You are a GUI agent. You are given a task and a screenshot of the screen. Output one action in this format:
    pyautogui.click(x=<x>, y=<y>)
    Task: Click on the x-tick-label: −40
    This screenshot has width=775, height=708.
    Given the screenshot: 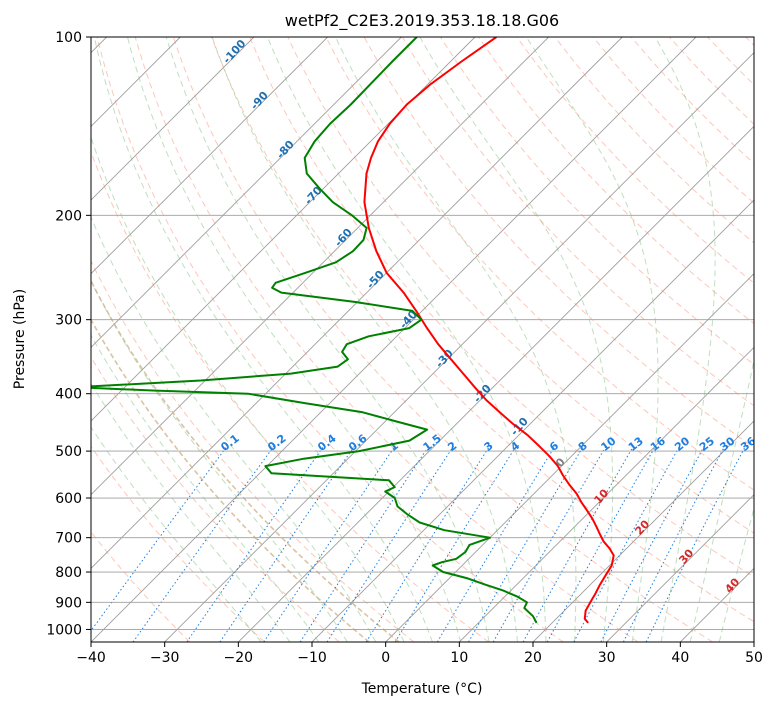 What is the action you would take?
    pyautogui.click(x=91, y=658)
    